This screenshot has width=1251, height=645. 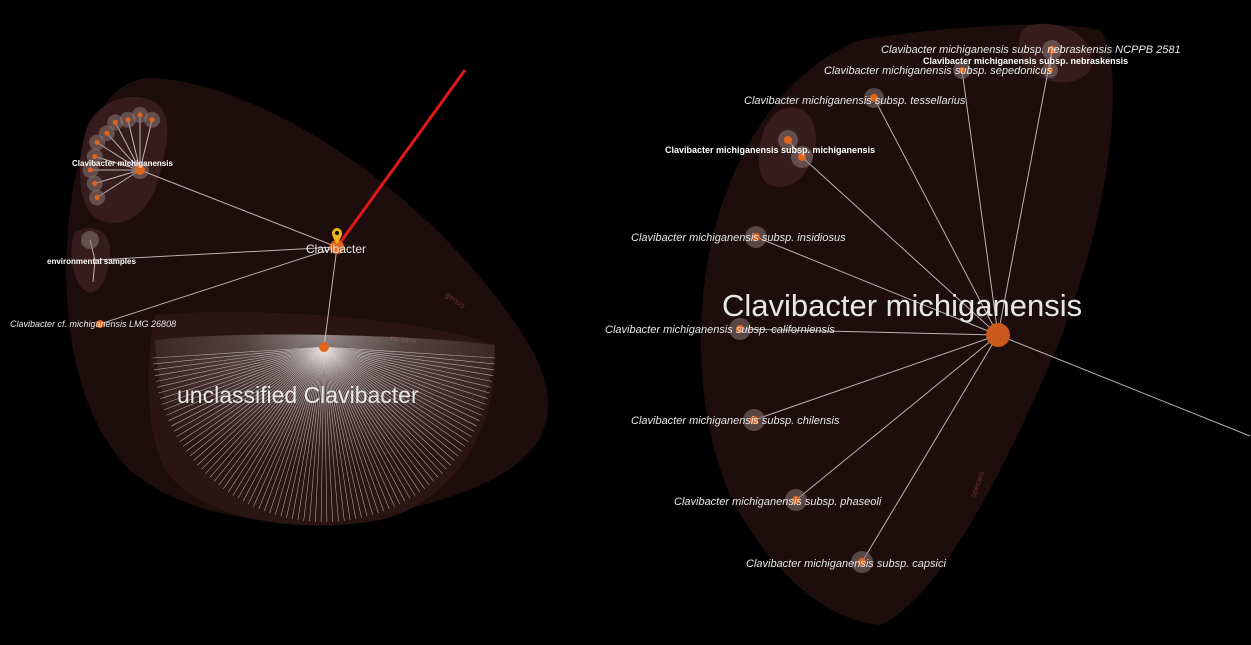 What do you see at coordinates (238, 208) in the screenshot?
I see `edge-root-species` at bounding box center [238, 208].